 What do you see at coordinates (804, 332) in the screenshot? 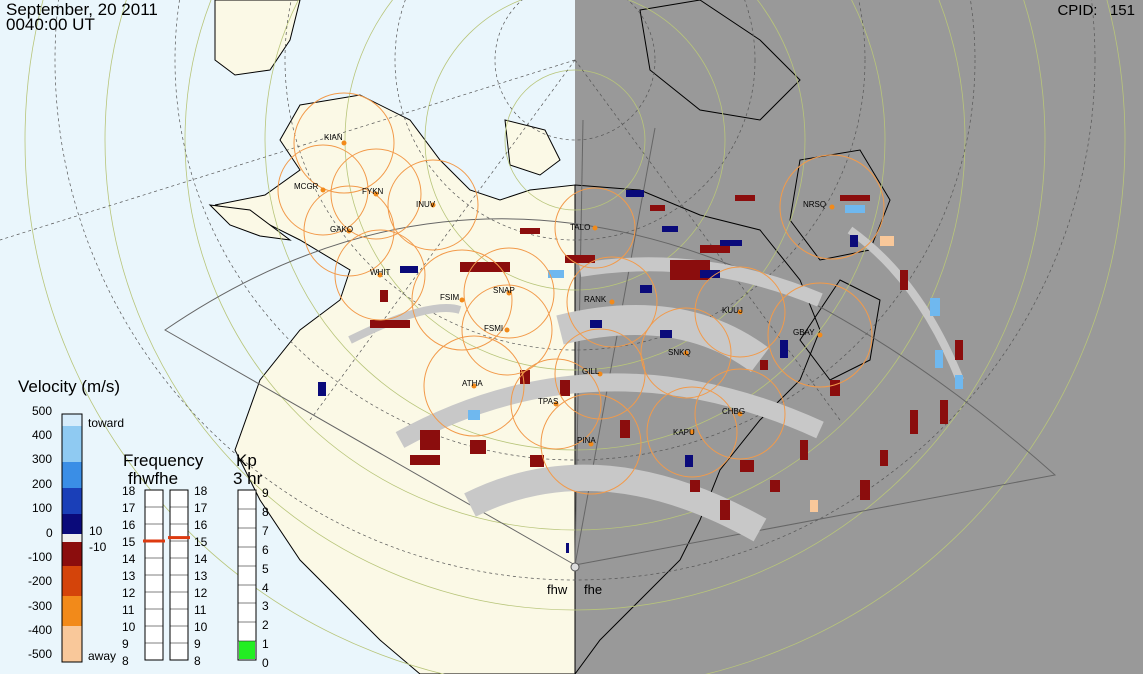
I see `station-label: GBAY` at bounding box center [804, 332].